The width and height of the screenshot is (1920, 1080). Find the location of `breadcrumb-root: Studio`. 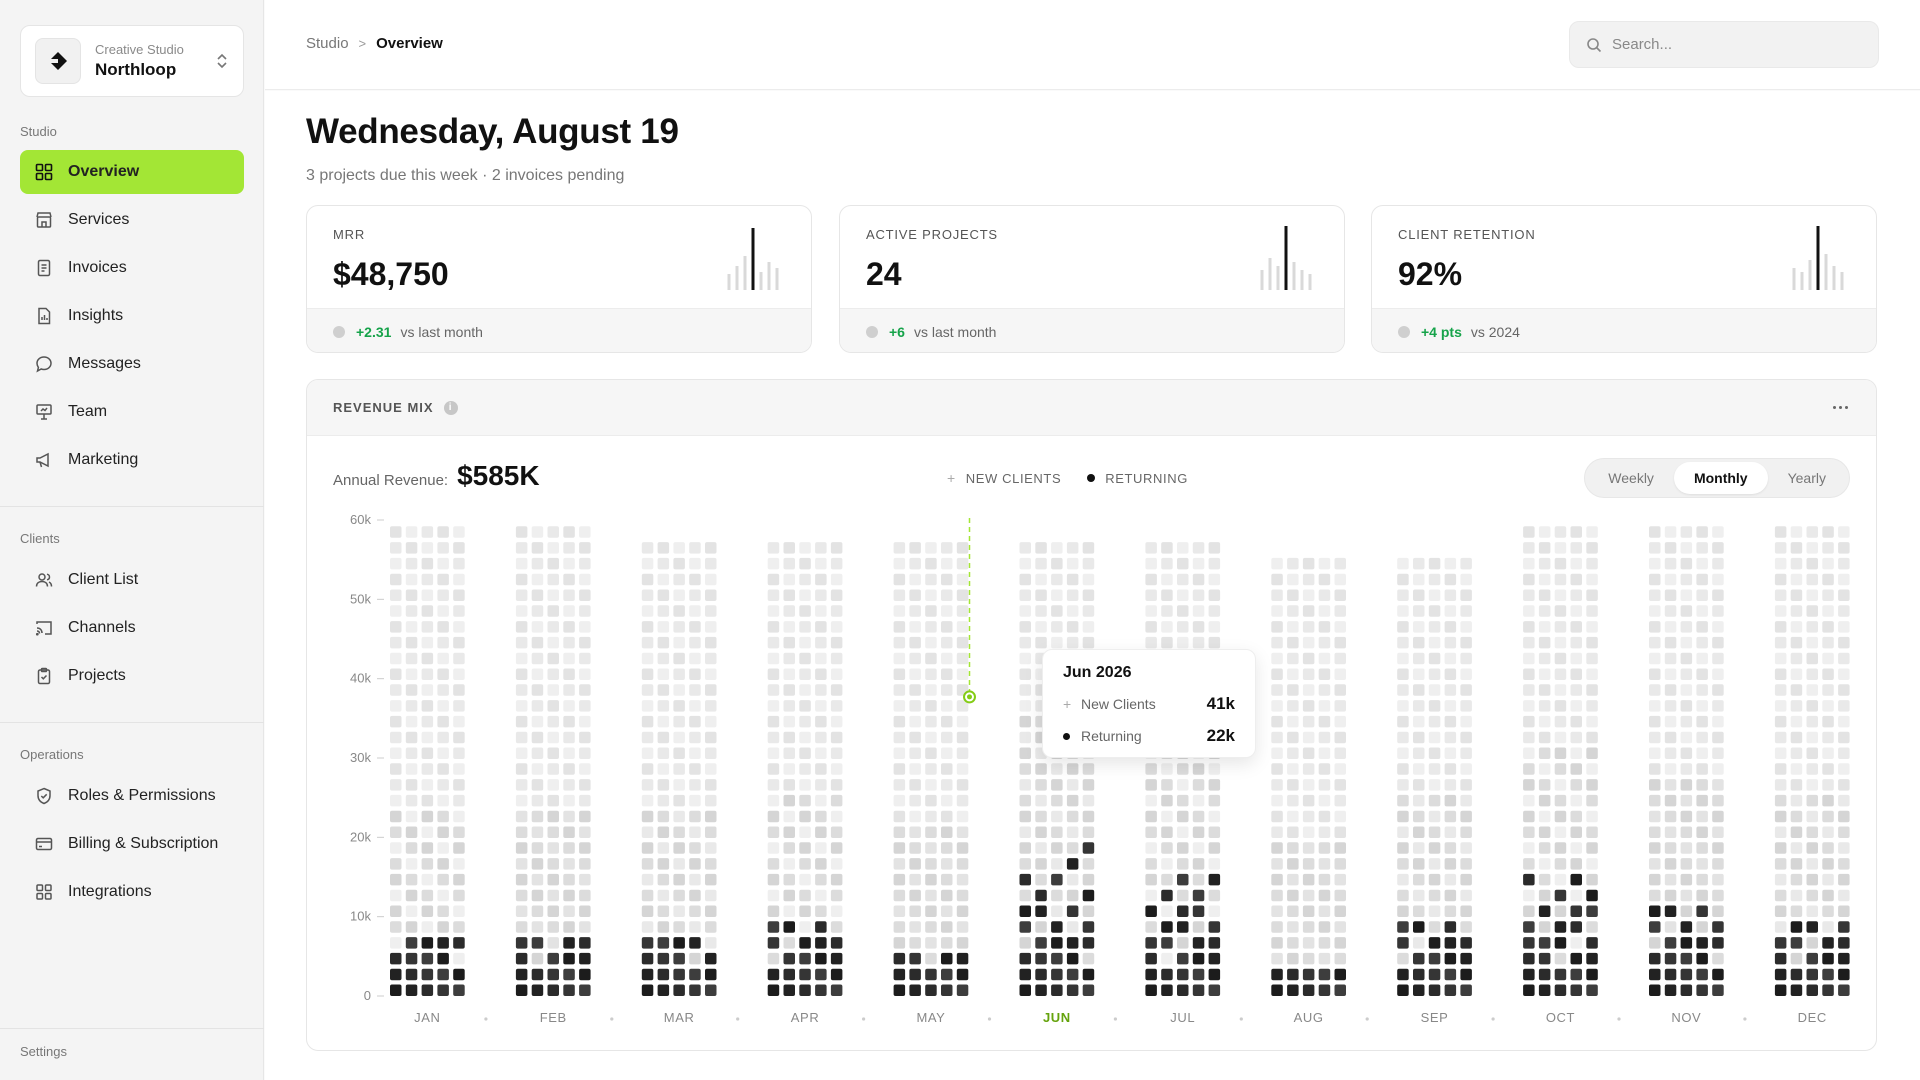

breadcrumb-root: Studio is located at coordinates (327, 43).